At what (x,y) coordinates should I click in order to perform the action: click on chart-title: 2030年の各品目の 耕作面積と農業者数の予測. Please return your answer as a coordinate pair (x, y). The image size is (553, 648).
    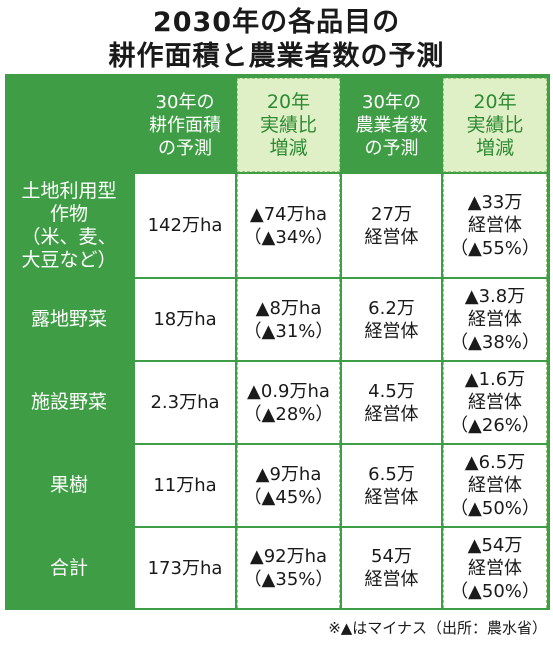
    Looking at the image, I should click on (276, 40).